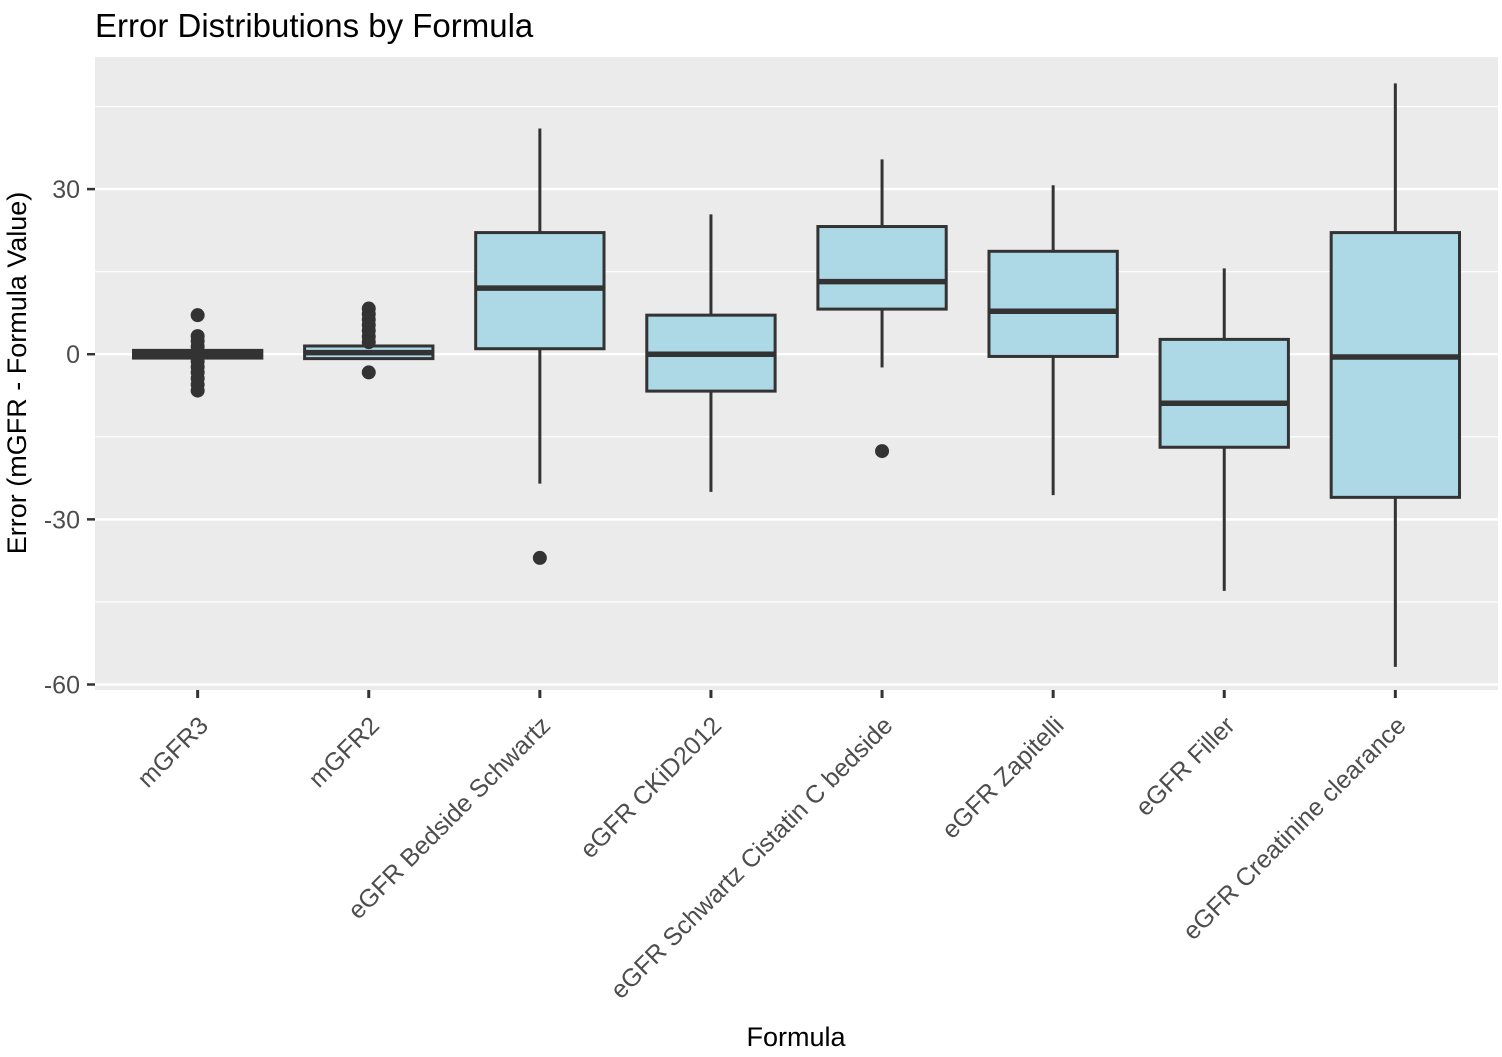  Describe the element at coordinates (73, 355) in the screenshot. I see `y-tick-label: 0` at that location.